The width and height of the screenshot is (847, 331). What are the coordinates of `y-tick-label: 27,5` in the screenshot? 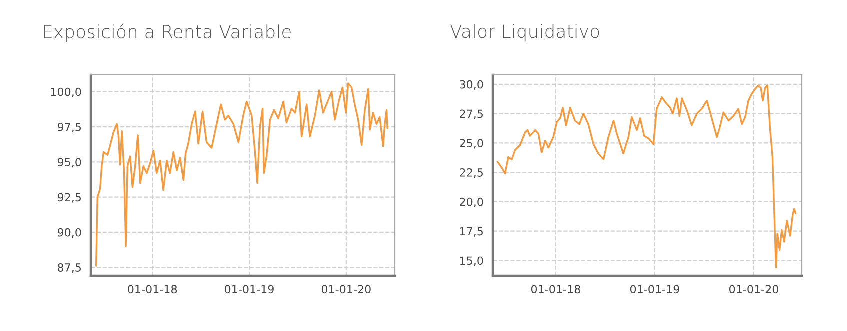 It's located at (471, 115).